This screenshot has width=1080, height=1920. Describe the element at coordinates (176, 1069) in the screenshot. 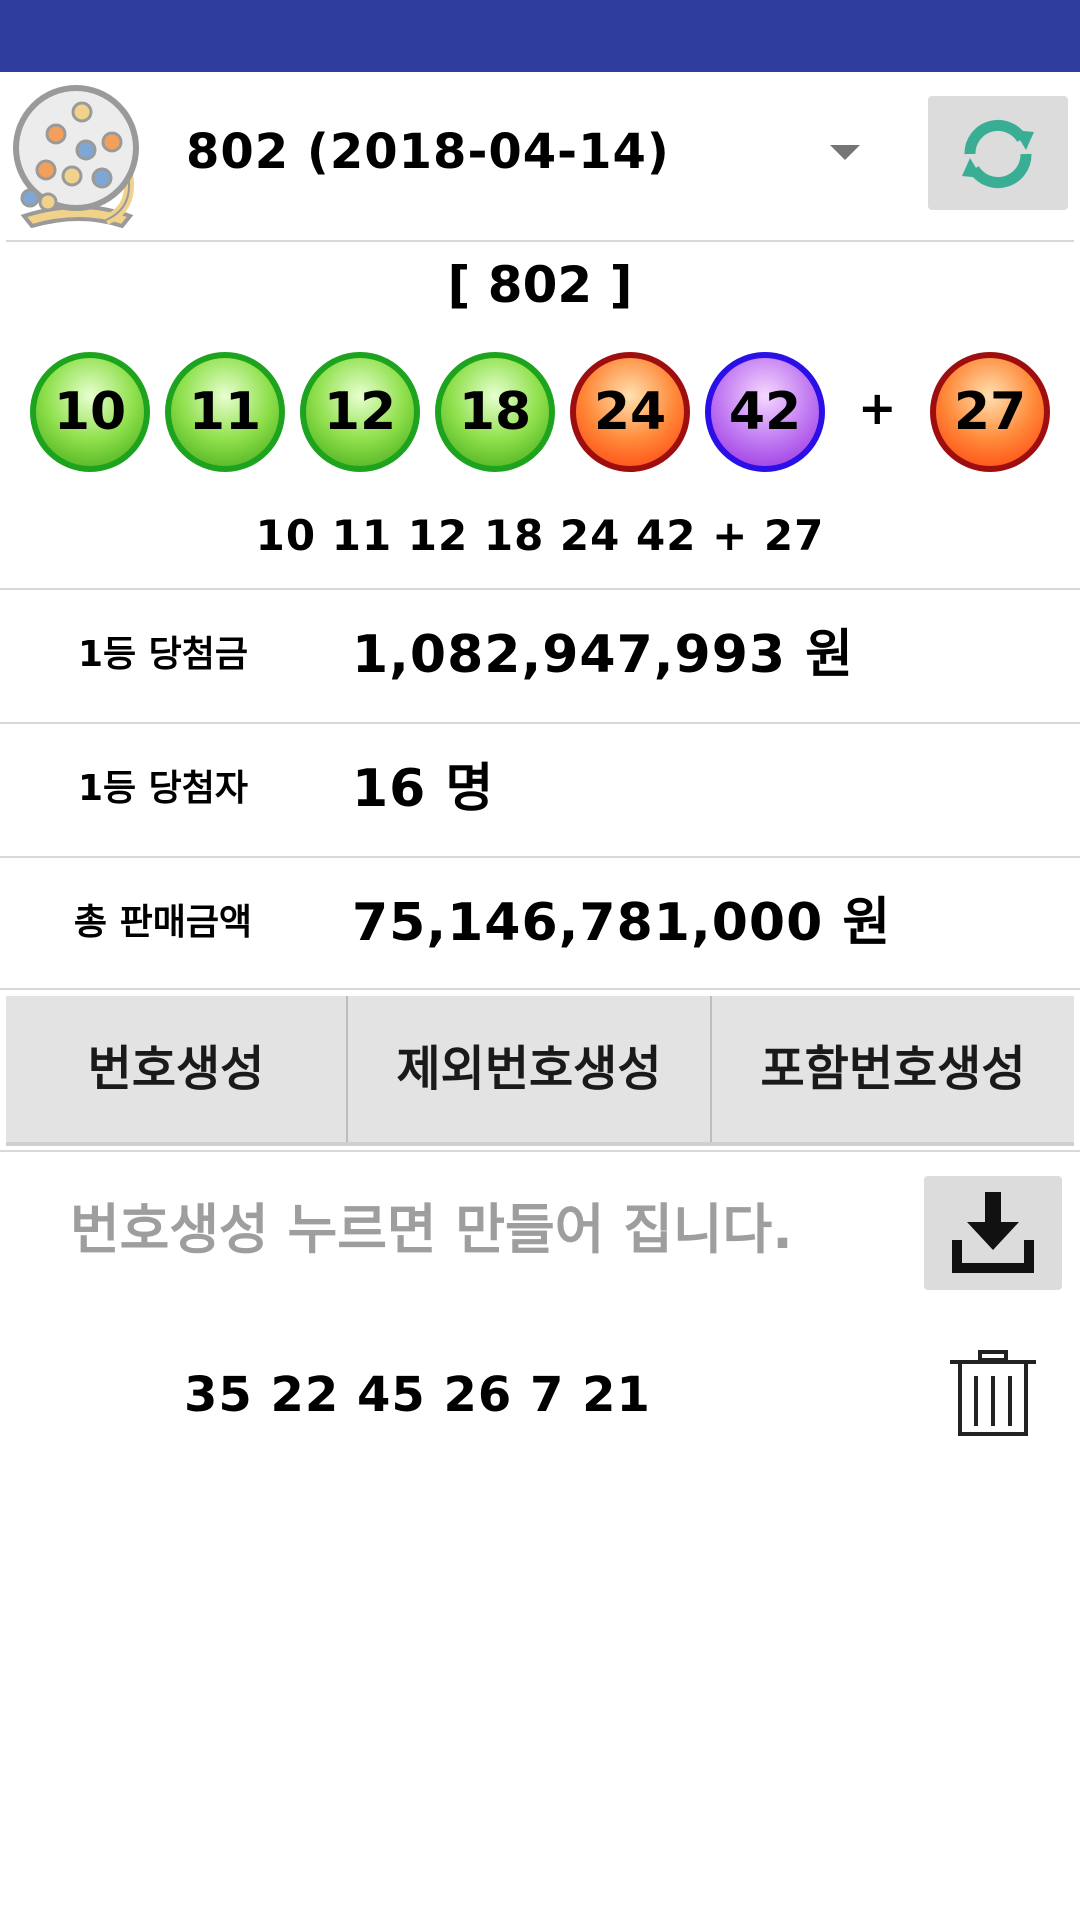

I see `generate-button: 번호생성` at that location.